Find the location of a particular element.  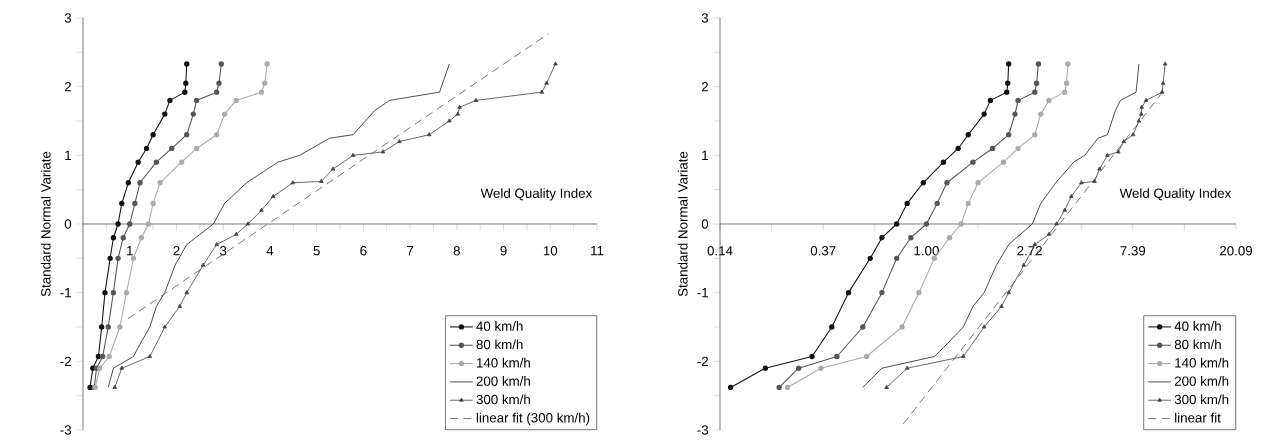

x-tick-label: 1.00 is located at coordinates (926, 251).